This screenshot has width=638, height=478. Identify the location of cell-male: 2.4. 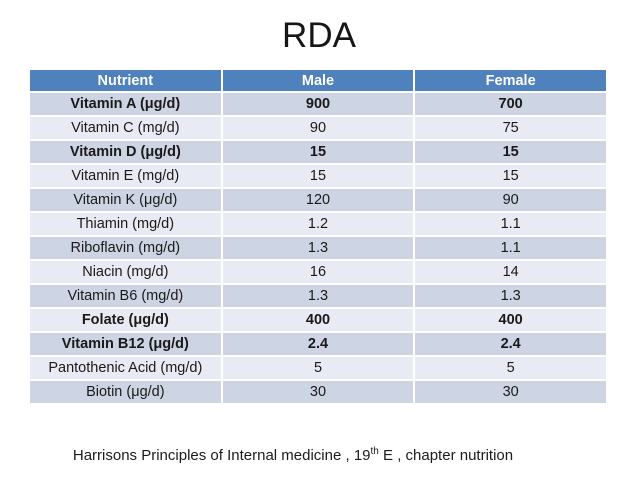
(318, 344).